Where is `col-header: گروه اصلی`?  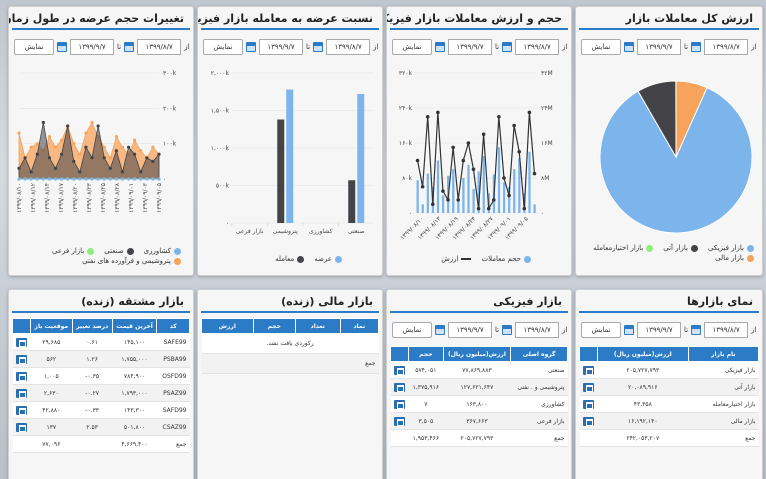
col-header: گروه اصلی is located at coordinates (539, 354).